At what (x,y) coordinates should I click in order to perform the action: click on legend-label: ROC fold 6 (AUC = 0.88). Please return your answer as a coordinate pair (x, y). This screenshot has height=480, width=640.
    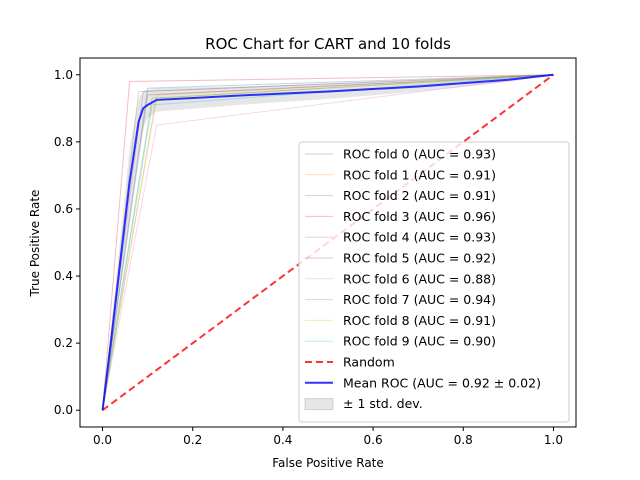
    Looking at the image, I should click on (419, 278).